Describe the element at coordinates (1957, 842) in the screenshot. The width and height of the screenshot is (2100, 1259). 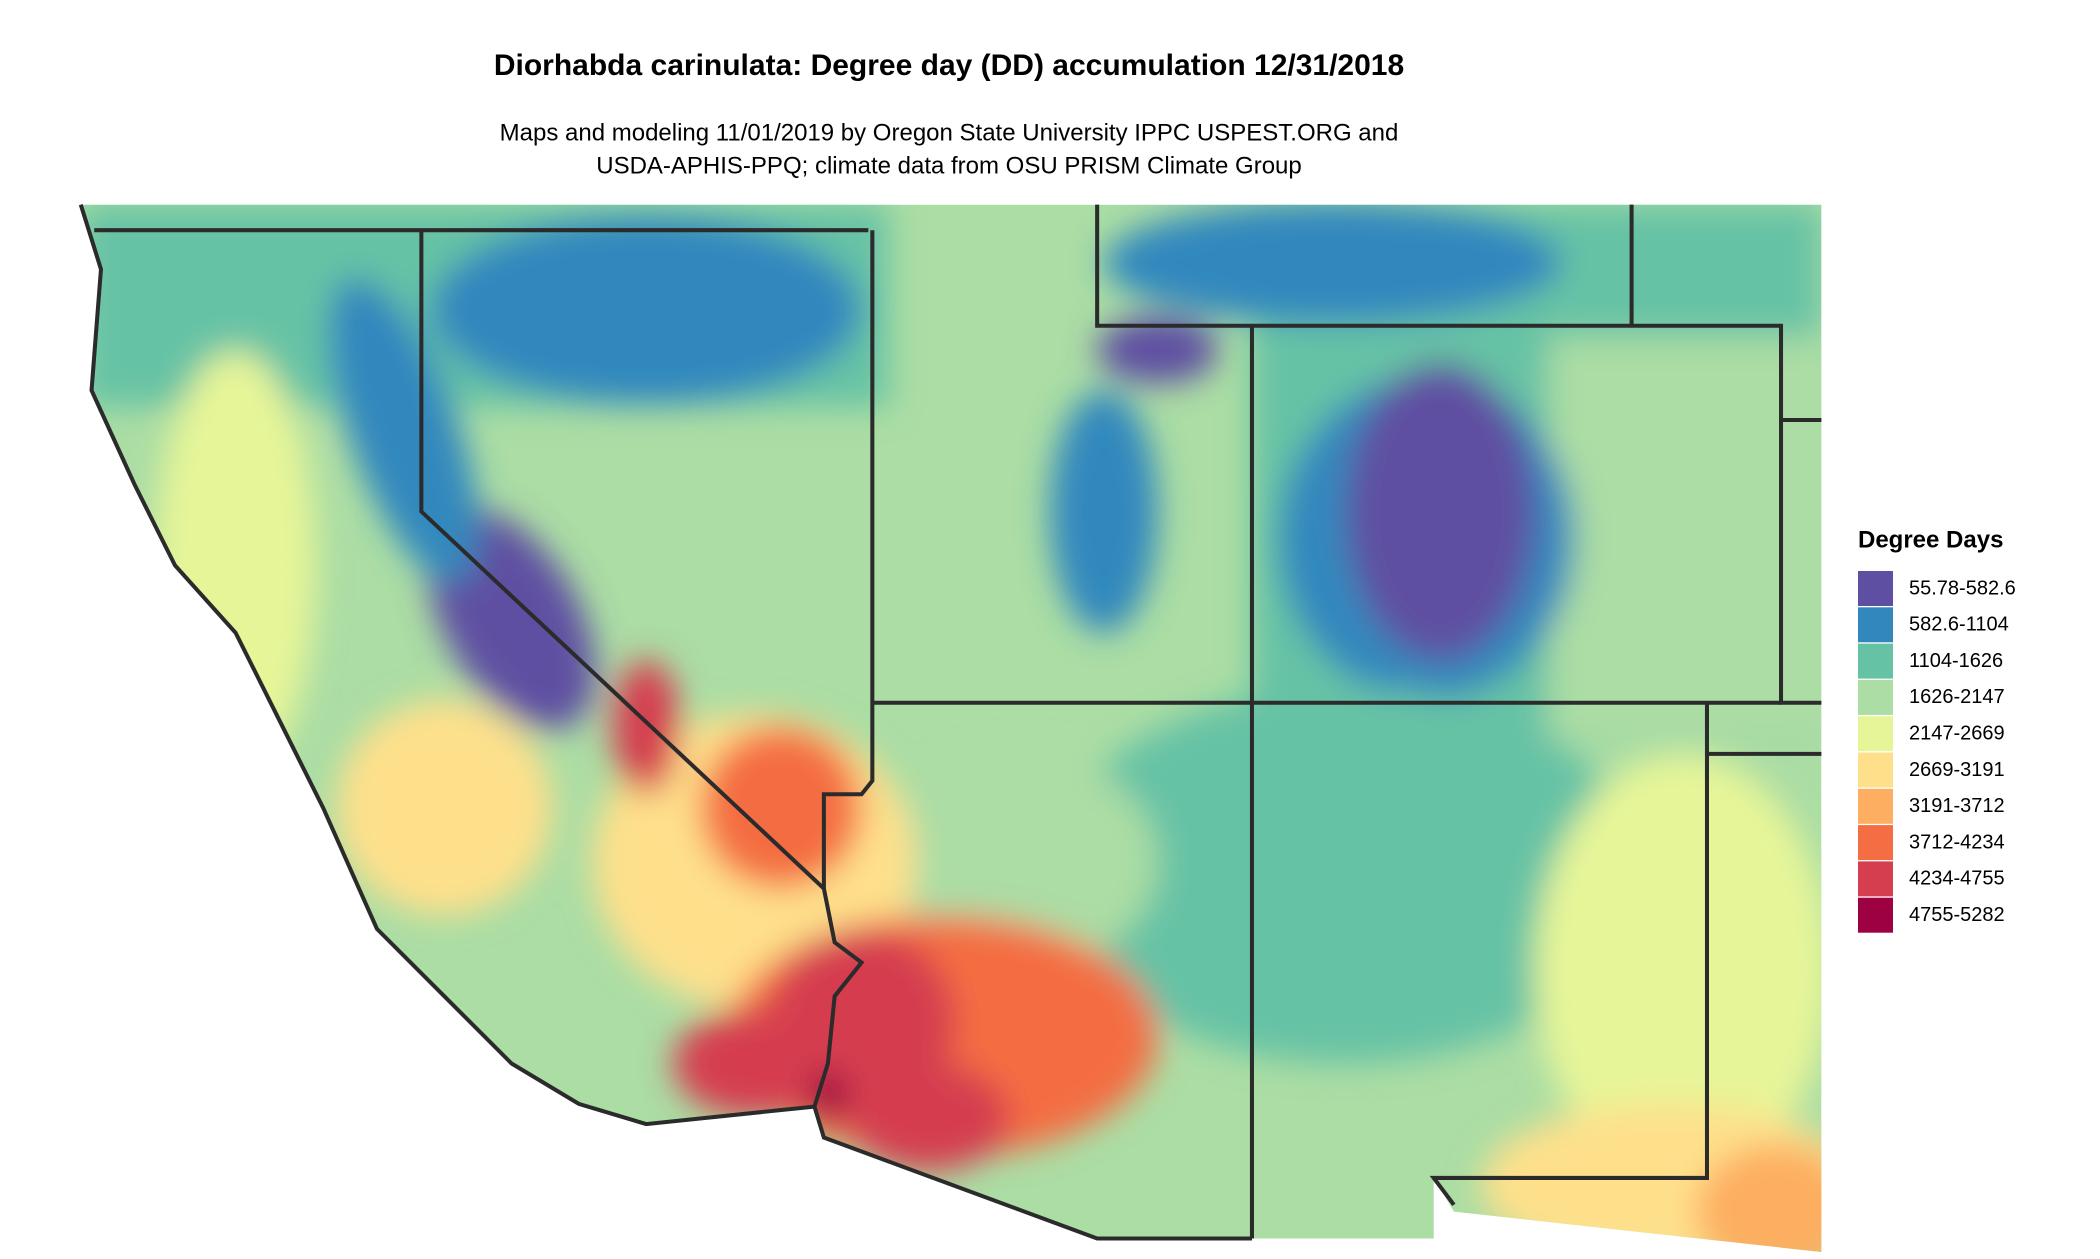
I see `legend-label: 3712-4234` at that location.